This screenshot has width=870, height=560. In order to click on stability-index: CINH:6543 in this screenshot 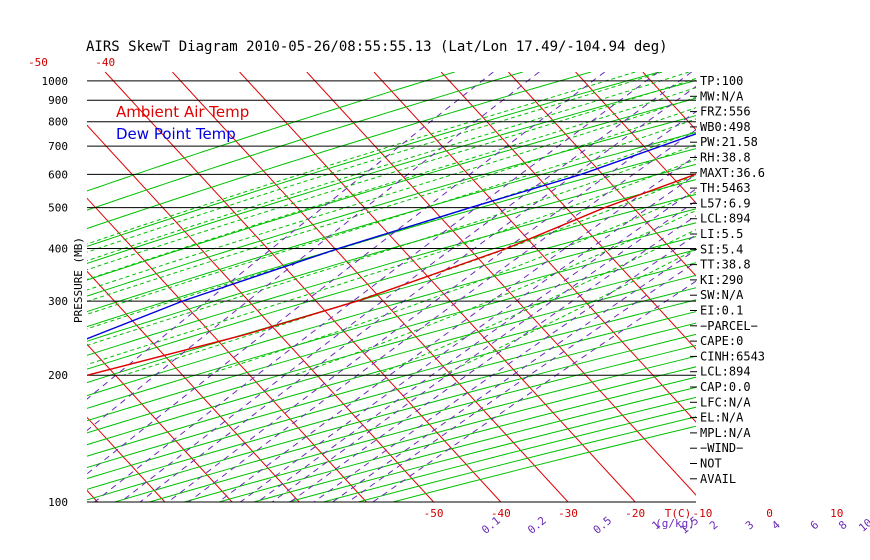, I will do `click(732, 356)`.